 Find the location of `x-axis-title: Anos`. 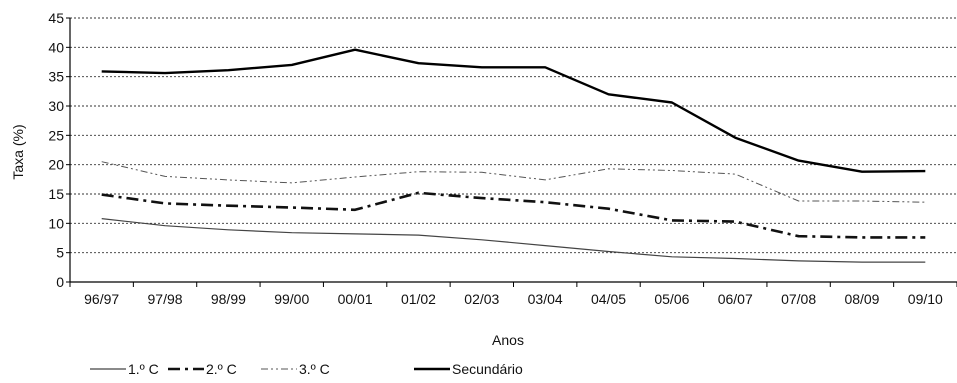

x-axis-title: Anos is located at coordinates (508, 340).